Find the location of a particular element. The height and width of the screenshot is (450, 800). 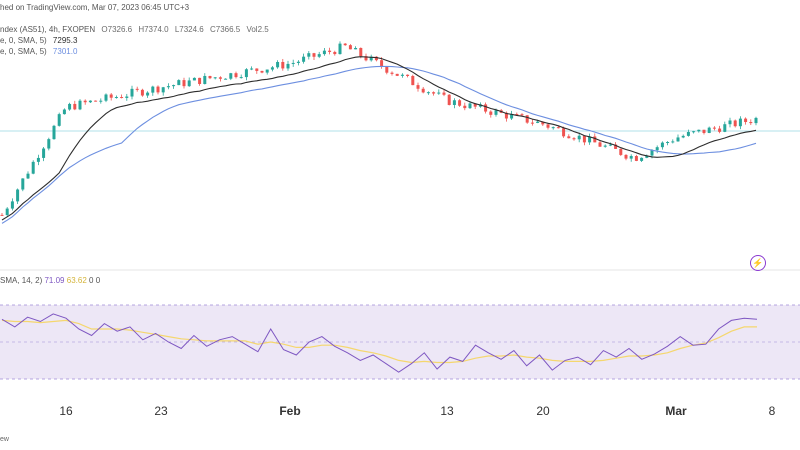

x-tick-label: 13 is located at coordinates (447, 411).